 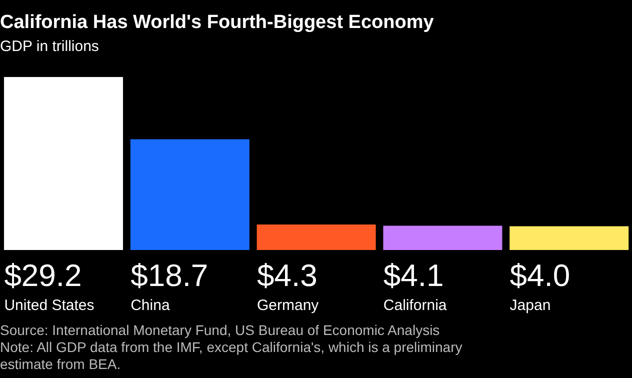 I want to click on x-tick-label: United States, so click(x=49, y=305).